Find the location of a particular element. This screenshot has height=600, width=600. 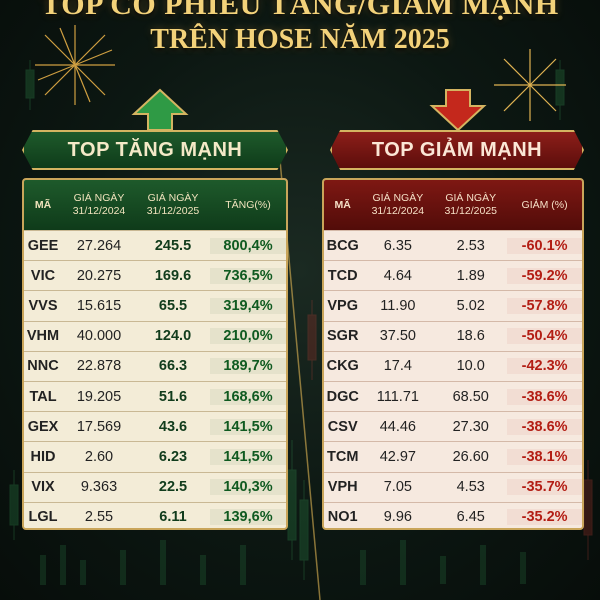

table-row: DGC 111.71 68.50 -38.6% is located at coordinates (453, 395).